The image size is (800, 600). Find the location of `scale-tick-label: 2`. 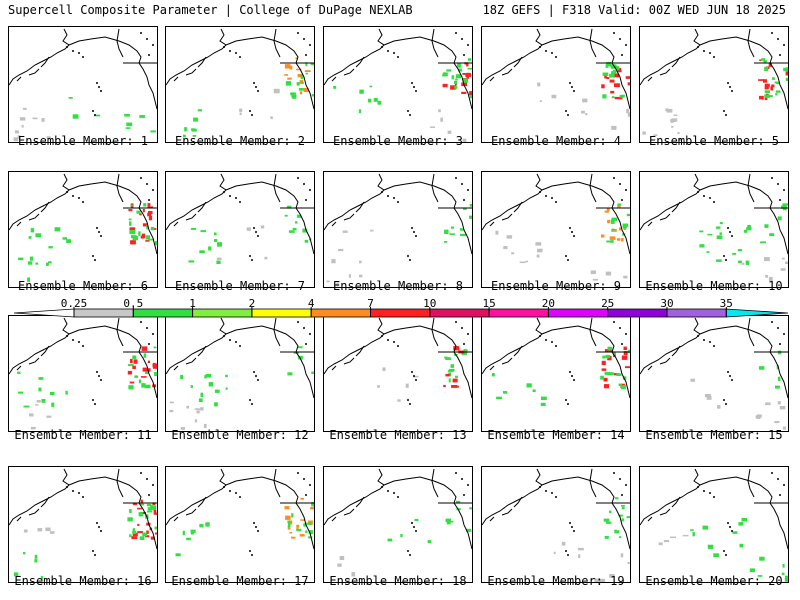

scale-tick-label: 2 is located at coordinates (252, 303).